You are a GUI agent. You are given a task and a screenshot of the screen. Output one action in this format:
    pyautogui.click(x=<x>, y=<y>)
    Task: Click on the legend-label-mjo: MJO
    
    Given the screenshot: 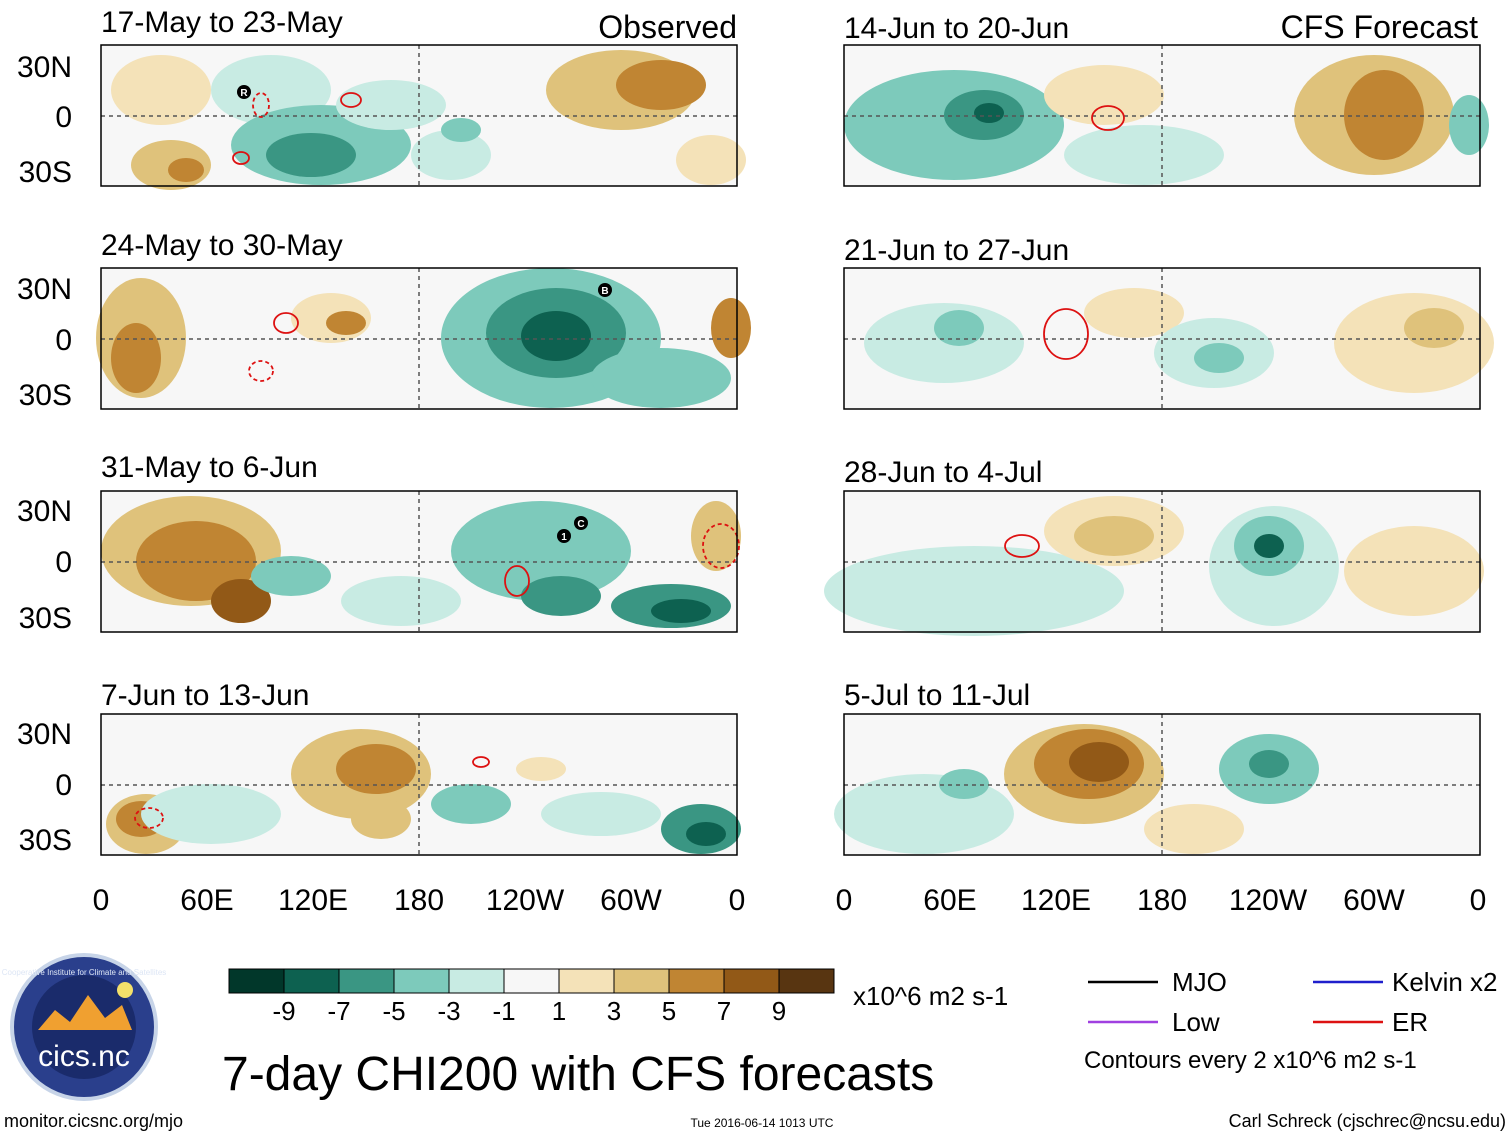 What is the action you would take?
    pyautogui.click(x=1199, y=982)
    